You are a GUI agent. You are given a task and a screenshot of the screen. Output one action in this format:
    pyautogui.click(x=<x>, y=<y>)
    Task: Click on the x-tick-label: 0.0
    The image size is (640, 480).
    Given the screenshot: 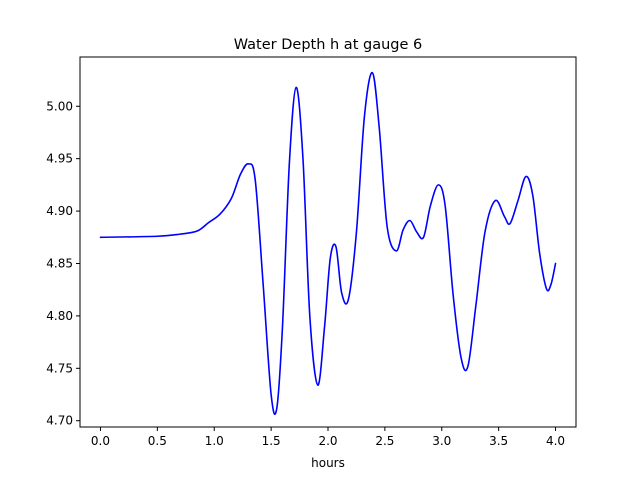 What is the action you would take?
    pyautogui.click(x=100, y=441)
    